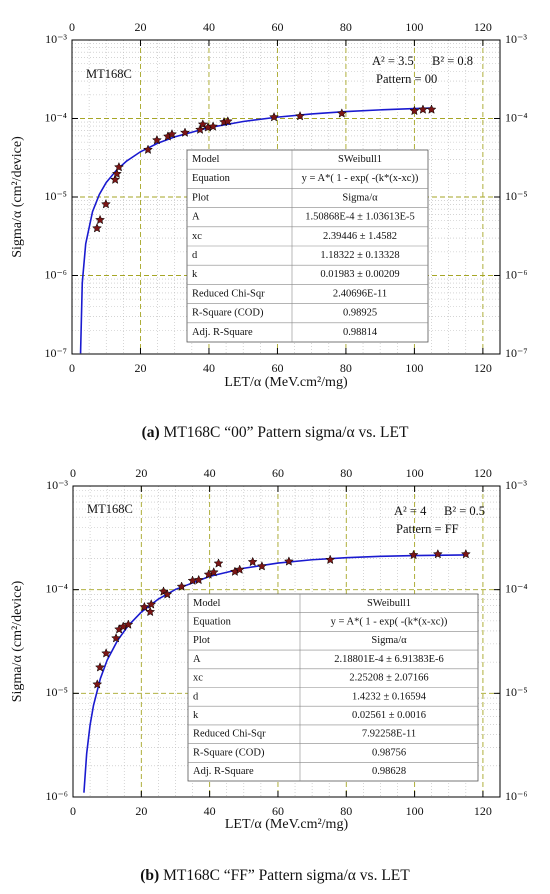 The height and width of the screenshot is (894, 550). What do you see at coordinates (360, 293) in the screenshot?
I see `table-value: 2.40696E-11` at bounding box center [360, 293].